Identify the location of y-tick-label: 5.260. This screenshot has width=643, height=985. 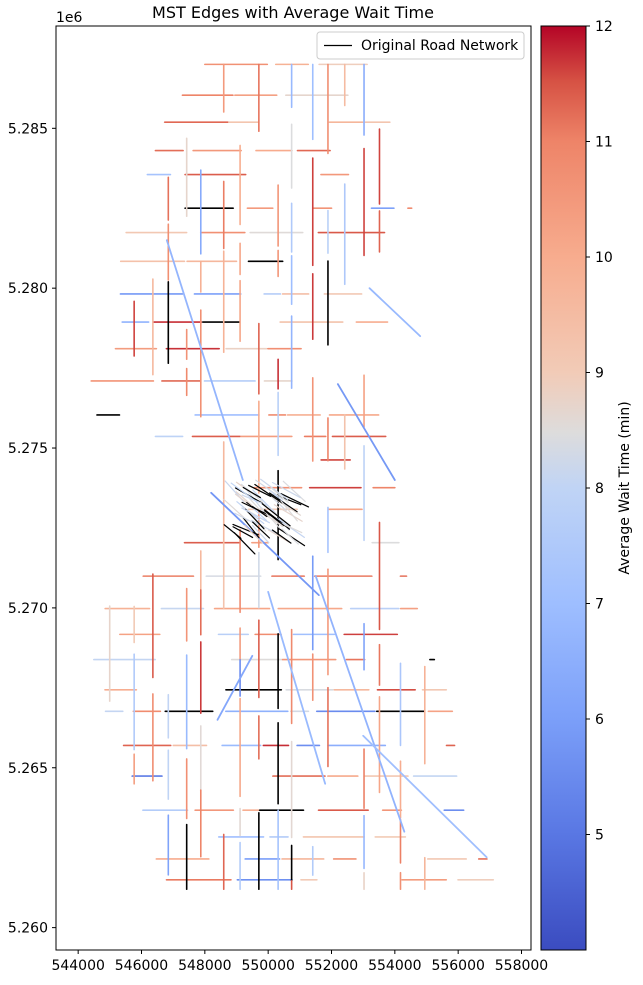
(28, 929).